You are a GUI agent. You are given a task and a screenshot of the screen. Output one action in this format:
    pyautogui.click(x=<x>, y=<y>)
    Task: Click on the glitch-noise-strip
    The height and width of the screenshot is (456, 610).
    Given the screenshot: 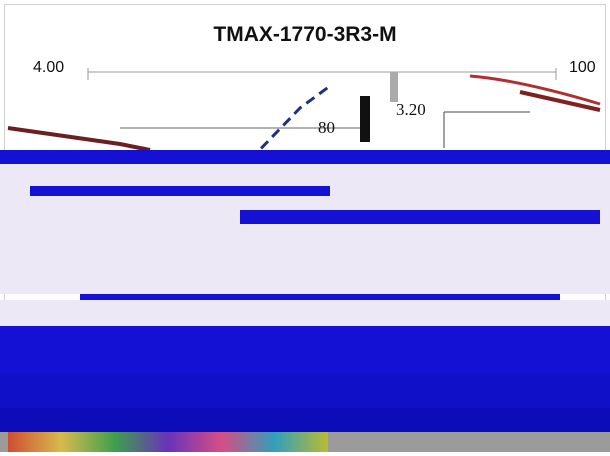 What is the action you would take?
    pyautogui.click(x=168, y=442)
    